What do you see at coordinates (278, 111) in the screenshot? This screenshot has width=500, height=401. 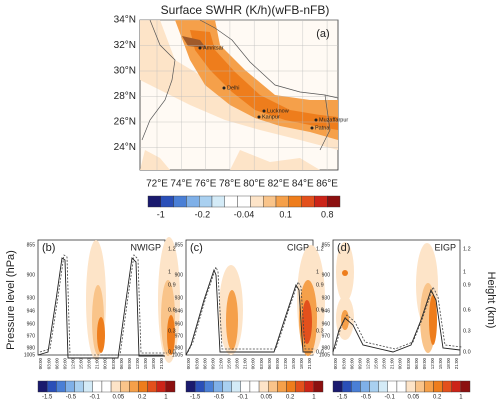 I see `city-label: Lucknow` at bounding box center [278, 111].